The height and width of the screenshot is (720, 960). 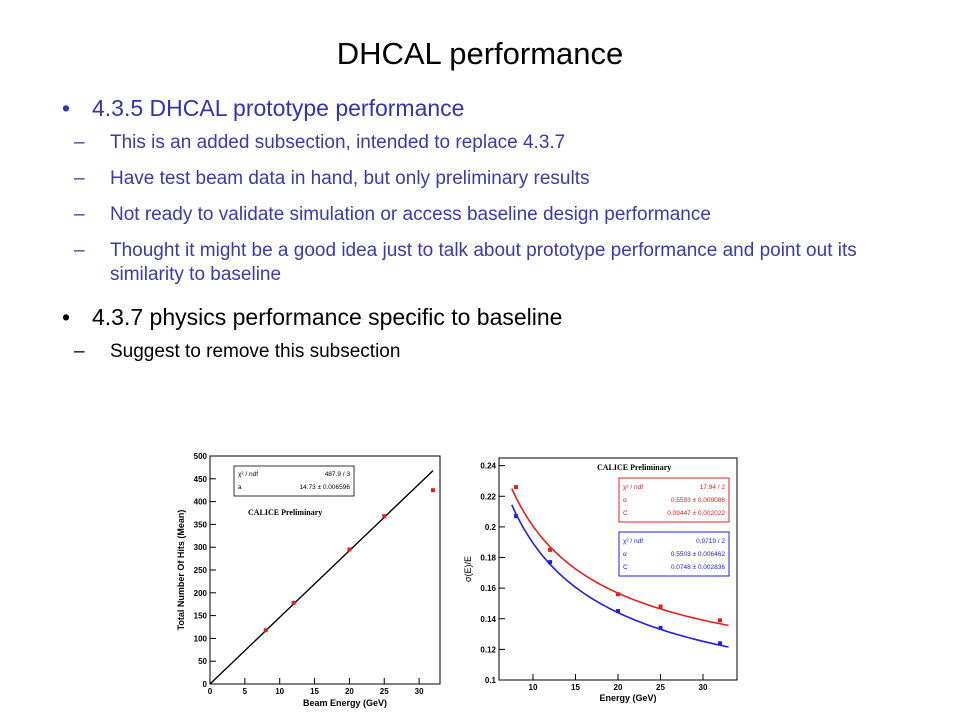 What do you see at coordinates (201, 616) in the screenshot?
I see `y-tick-label: 150` at bounding box center [201, 616].